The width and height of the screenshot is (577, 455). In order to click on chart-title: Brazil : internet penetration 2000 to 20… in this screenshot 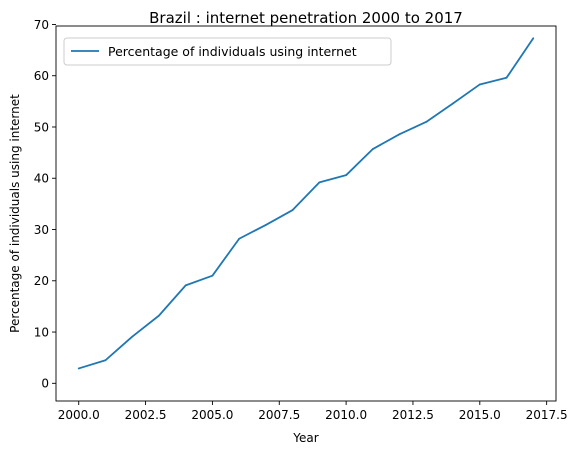, I will do `click(306, 18)`.